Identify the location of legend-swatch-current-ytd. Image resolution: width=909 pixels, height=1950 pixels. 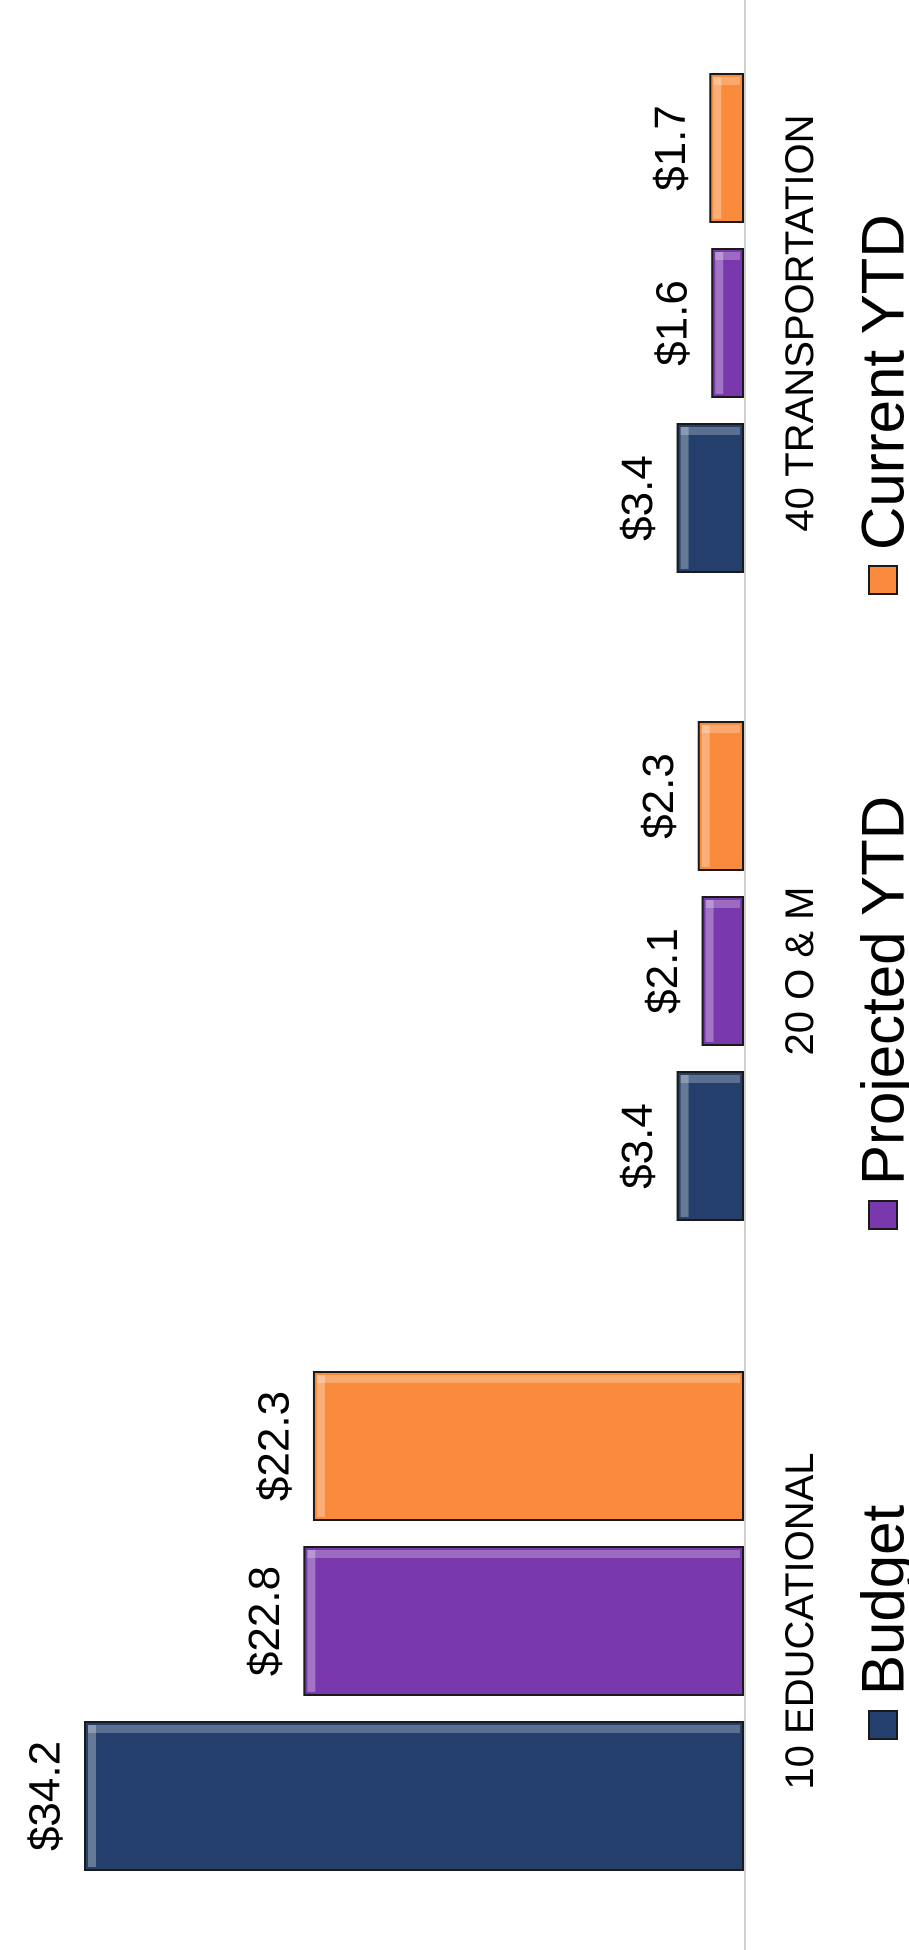
(883, 580).